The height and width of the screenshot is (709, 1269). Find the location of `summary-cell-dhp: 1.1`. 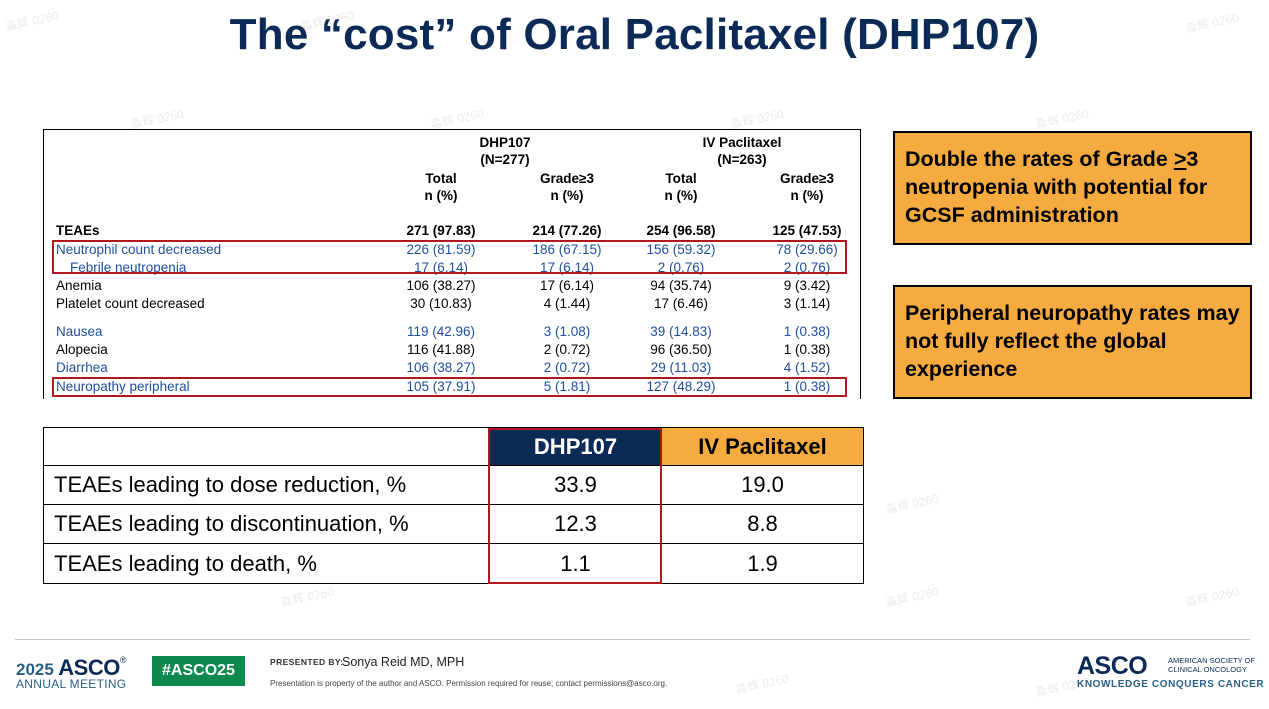

summary-cell-dhp: 1.1 is located at coordinates (575, 563).